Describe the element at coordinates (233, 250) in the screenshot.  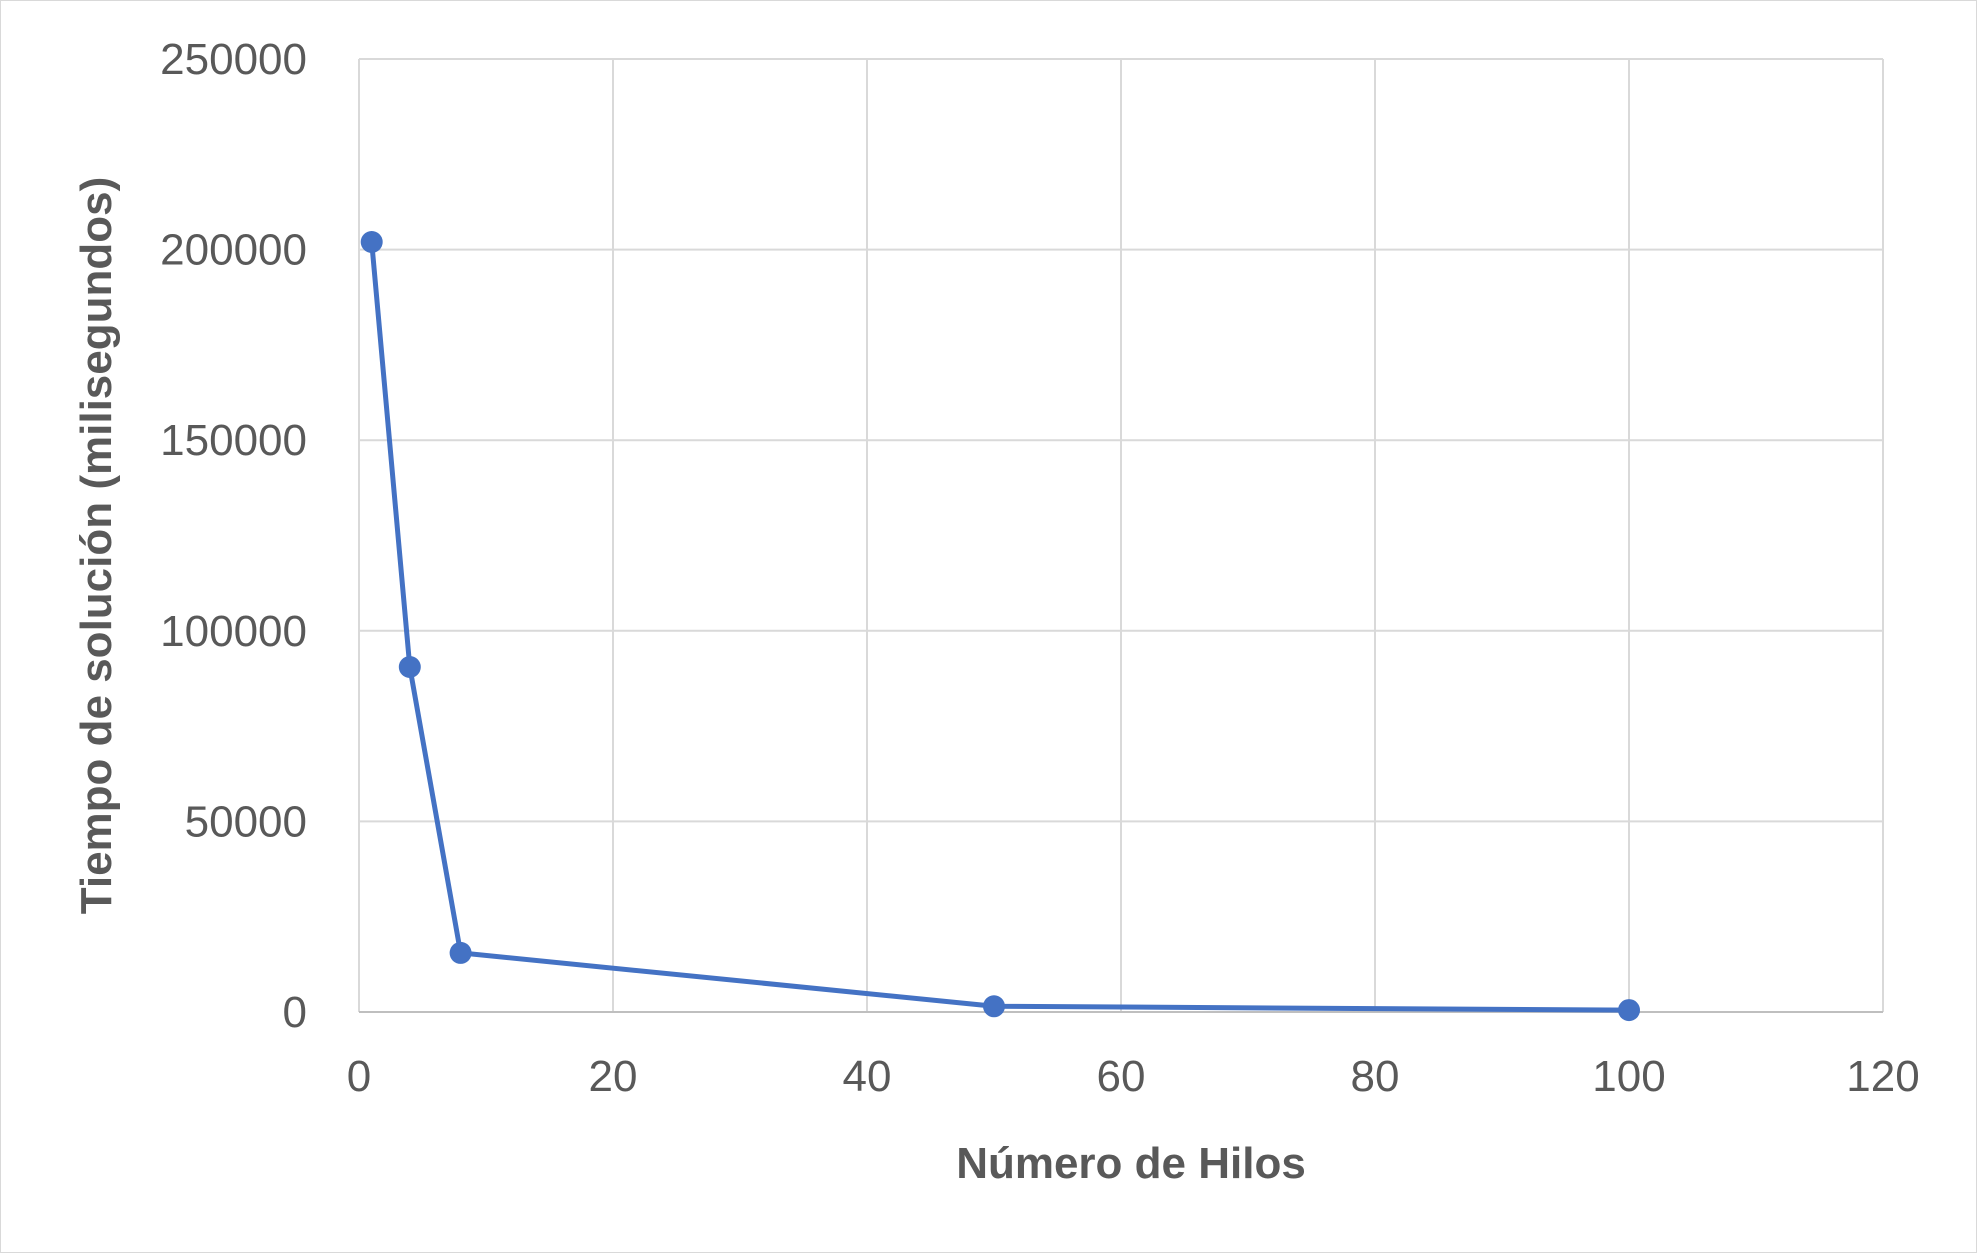
I see `y-tick-label: 200000` at that location.